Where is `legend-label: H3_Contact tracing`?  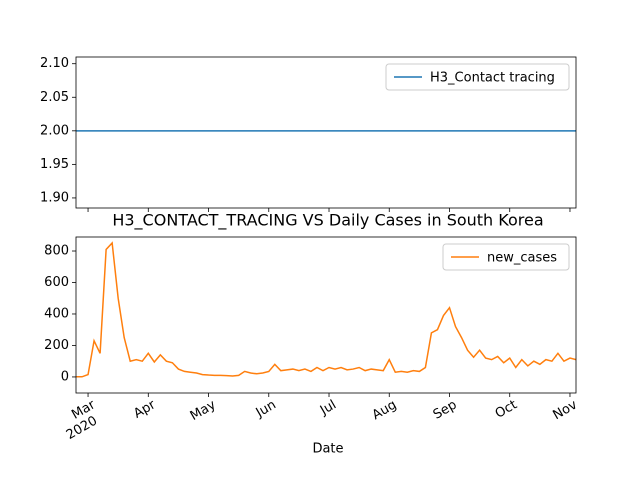 legend-label: H3_Contact tracing is located at coordinates (492, 78).